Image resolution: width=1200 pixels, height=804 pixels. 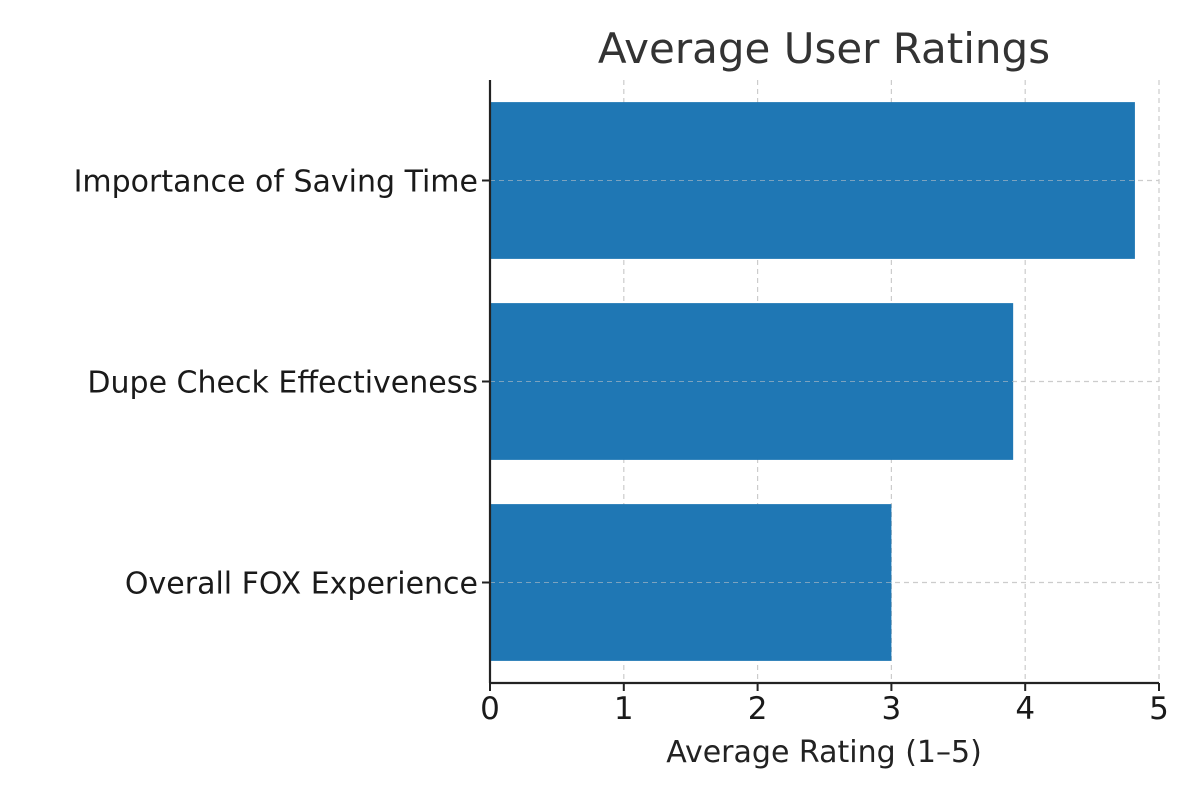 What do you see at coordinates (758, 709) in the screenshot?
I see `x-tick-label: 2` at bounding box center [758, 709].